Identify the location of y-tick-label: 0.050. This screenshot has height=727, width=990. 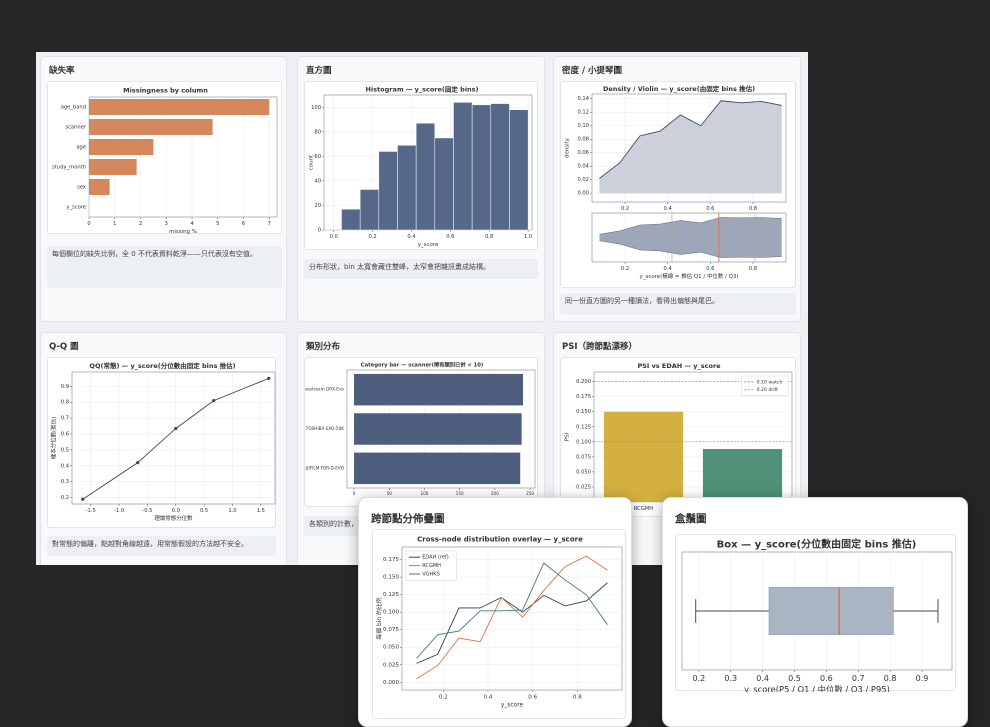
(583, 472).